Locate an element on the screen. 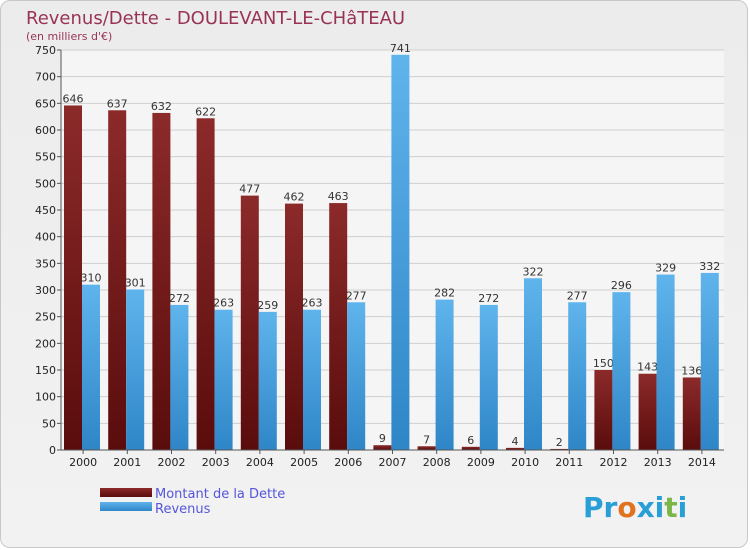 Image resolution: width=750 pixels, height=550 pixels. proxiti-logo: Proxiti is located at coordinates (635, 507).